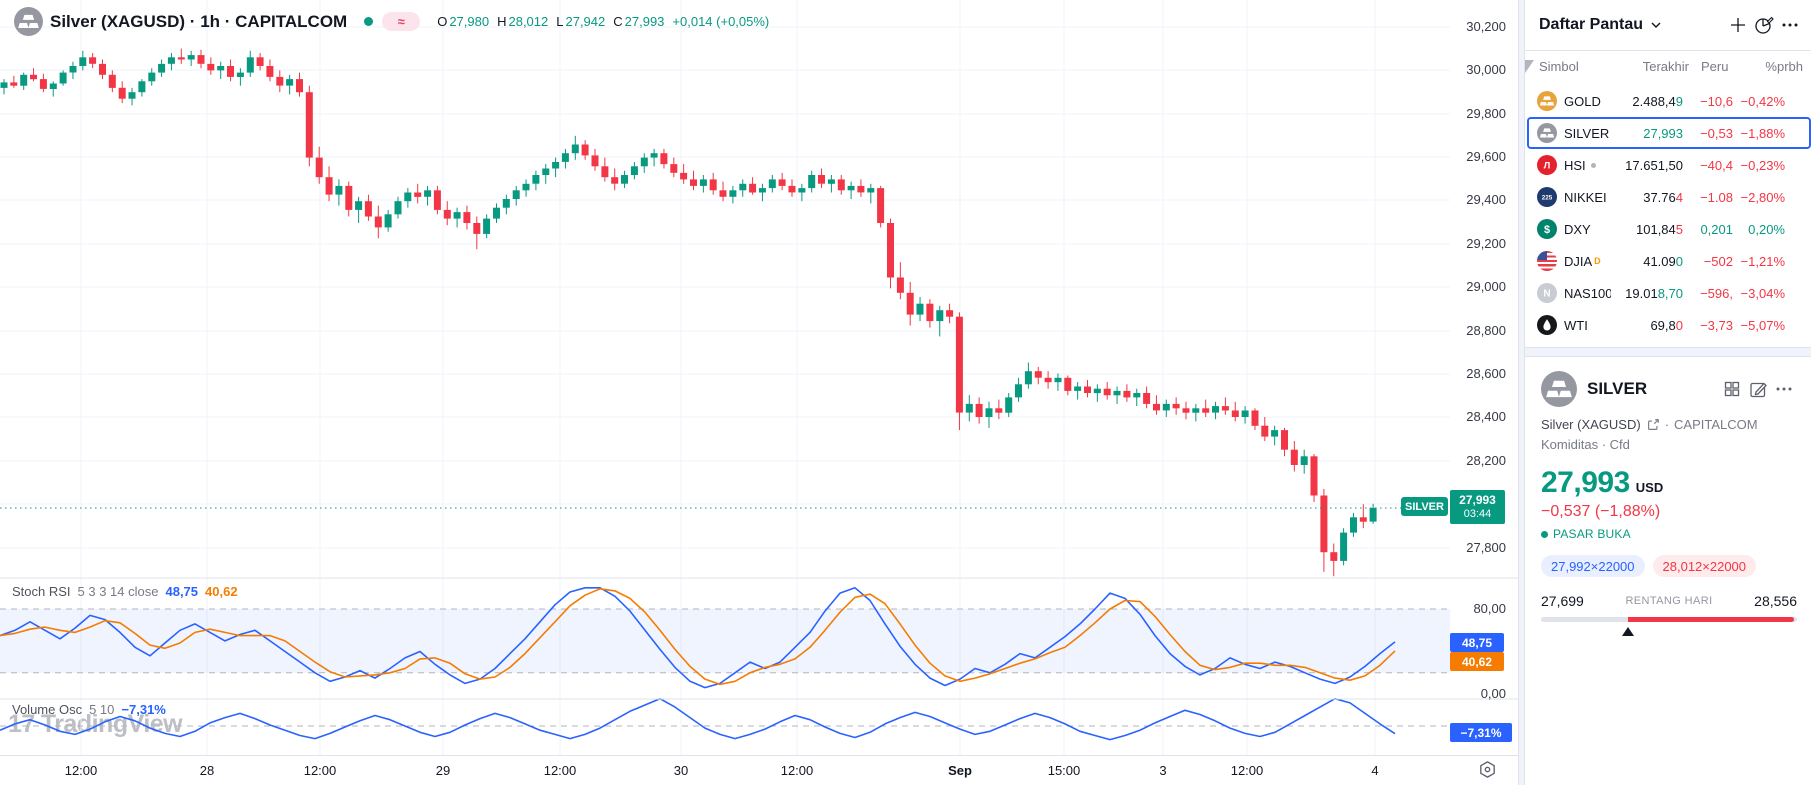 This screenshot has height=785, width=1811. I want to click on card-instrument-type: Komiditas · Cfd, so click(1585, 444).